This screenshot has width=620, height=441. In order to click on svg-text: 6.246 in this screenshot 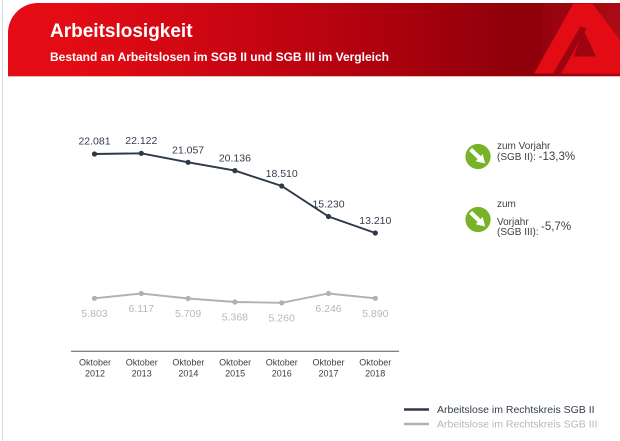, I will do `click(328, 309)`.